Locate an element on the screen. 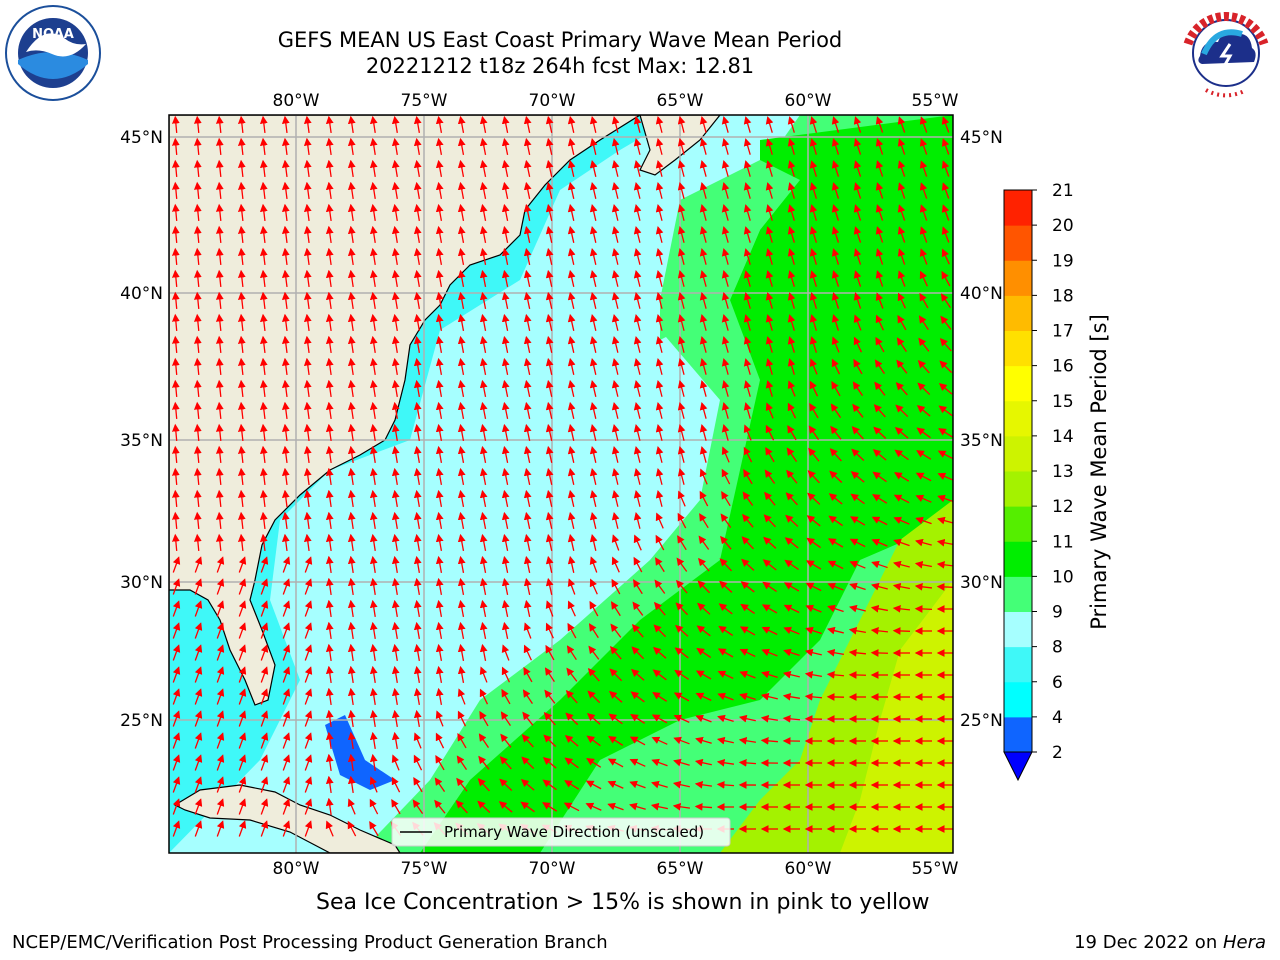 The image size is (1280, 960). lon-tick-top: 75°W is located at coordinates (424, 101).